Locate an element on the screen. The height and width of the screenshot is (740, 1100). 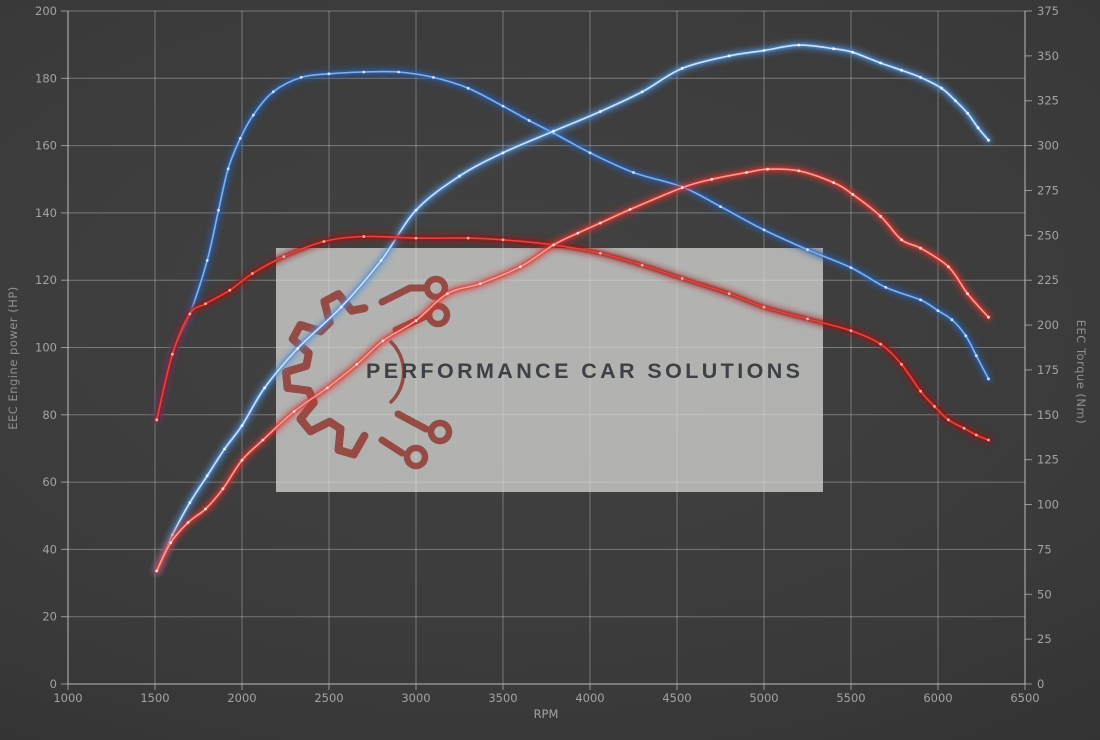
y-left-tick-label: 0 is located at coordinates (53, 684).